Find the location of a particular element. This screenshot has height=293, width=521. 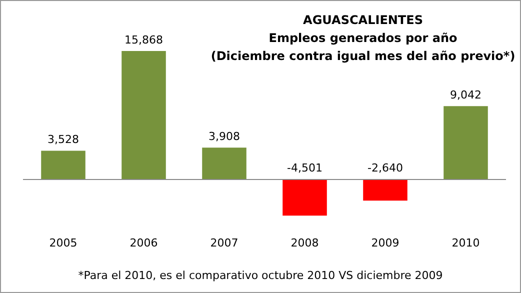

text: *Para el 2010, es el comparativo octubre 2010 VS diciembre 2009 is located at coordinates (260, 275).